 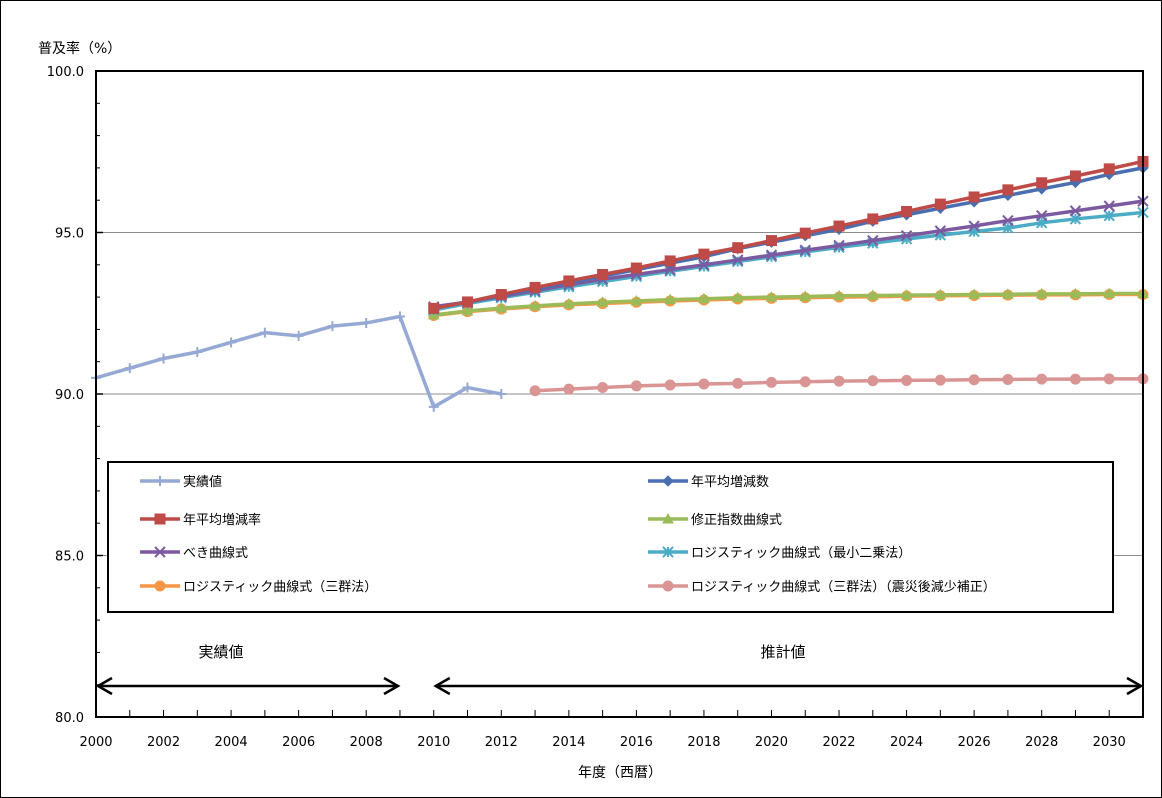 What do you see at coordinates (782, 652) in the screenshot?
I see `region-label: 推計値` at bounding box center [782, 652].